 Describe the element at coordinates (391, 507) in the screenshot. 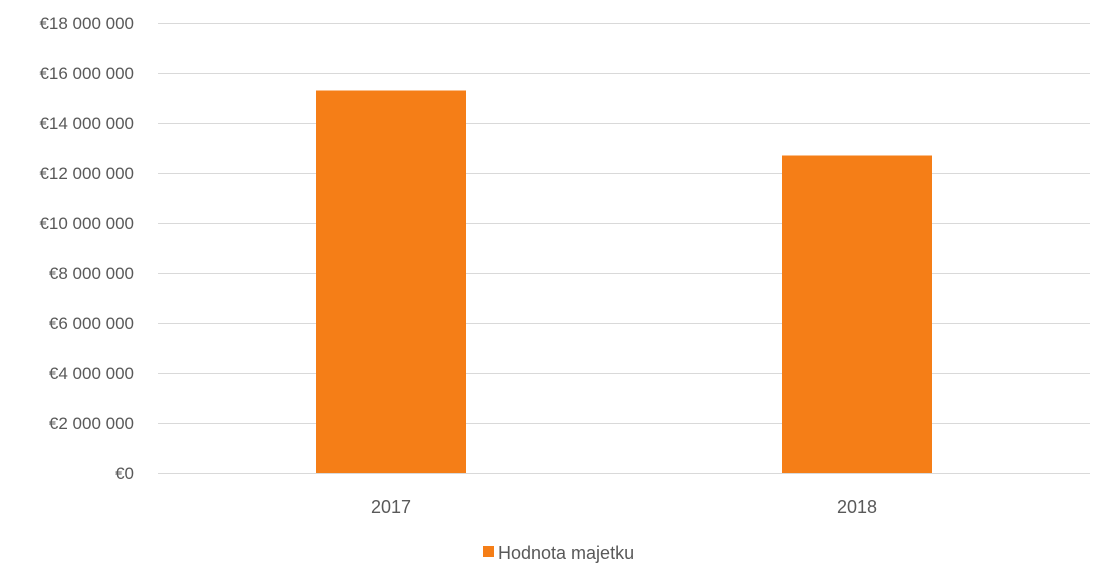

I see `x-tick-label: 2017` at that location.